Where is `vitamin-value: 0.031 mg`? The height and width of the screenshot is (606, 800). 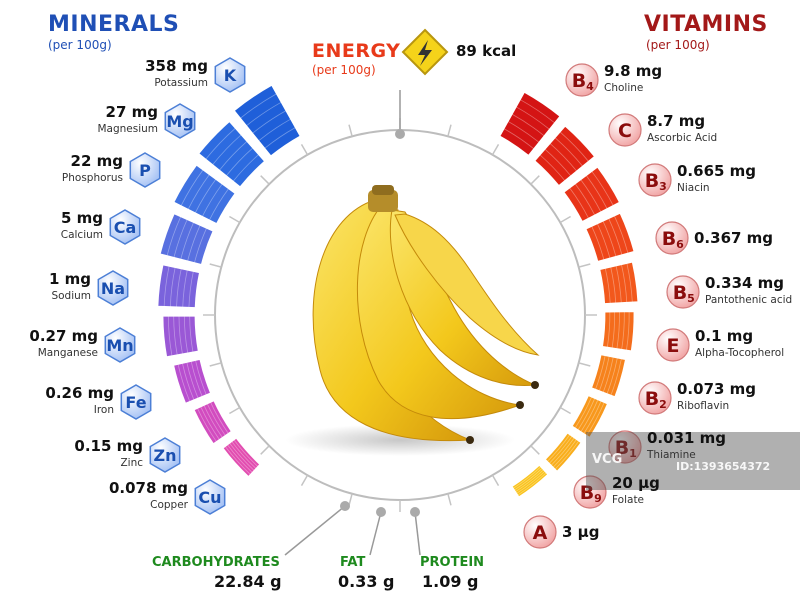
vitamin-value: 0.031 mg is located at coordinates (687, 438).